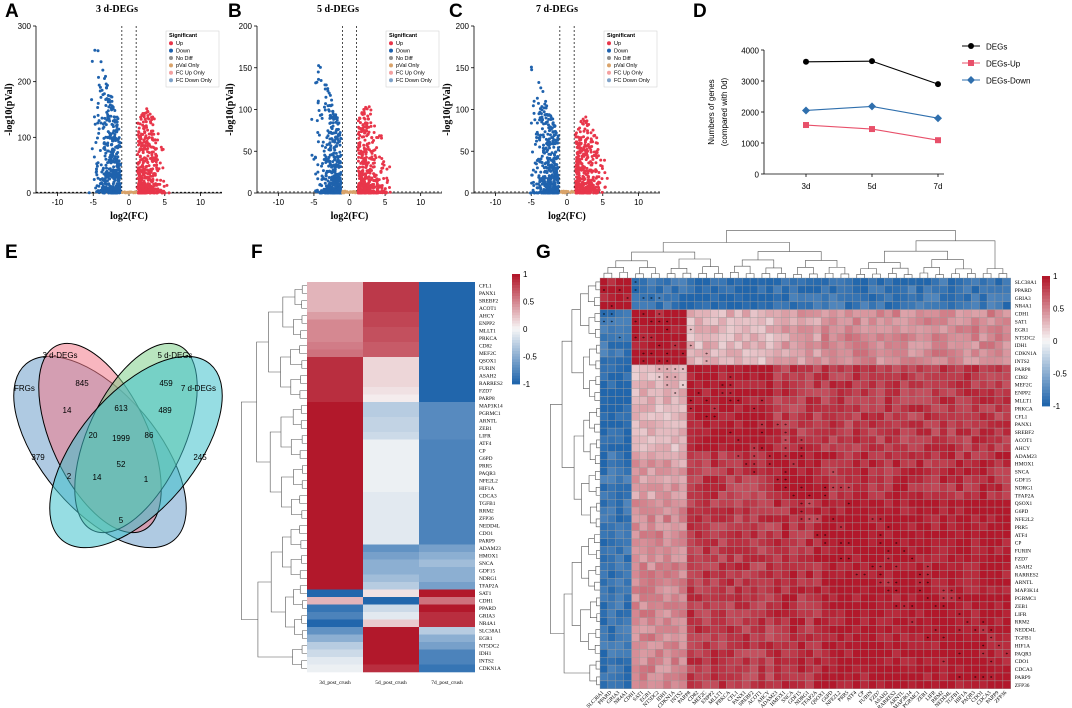 This screenshot has width=1072, height=708. I want to click on y-tick-label: 1000, so click(750, 144).